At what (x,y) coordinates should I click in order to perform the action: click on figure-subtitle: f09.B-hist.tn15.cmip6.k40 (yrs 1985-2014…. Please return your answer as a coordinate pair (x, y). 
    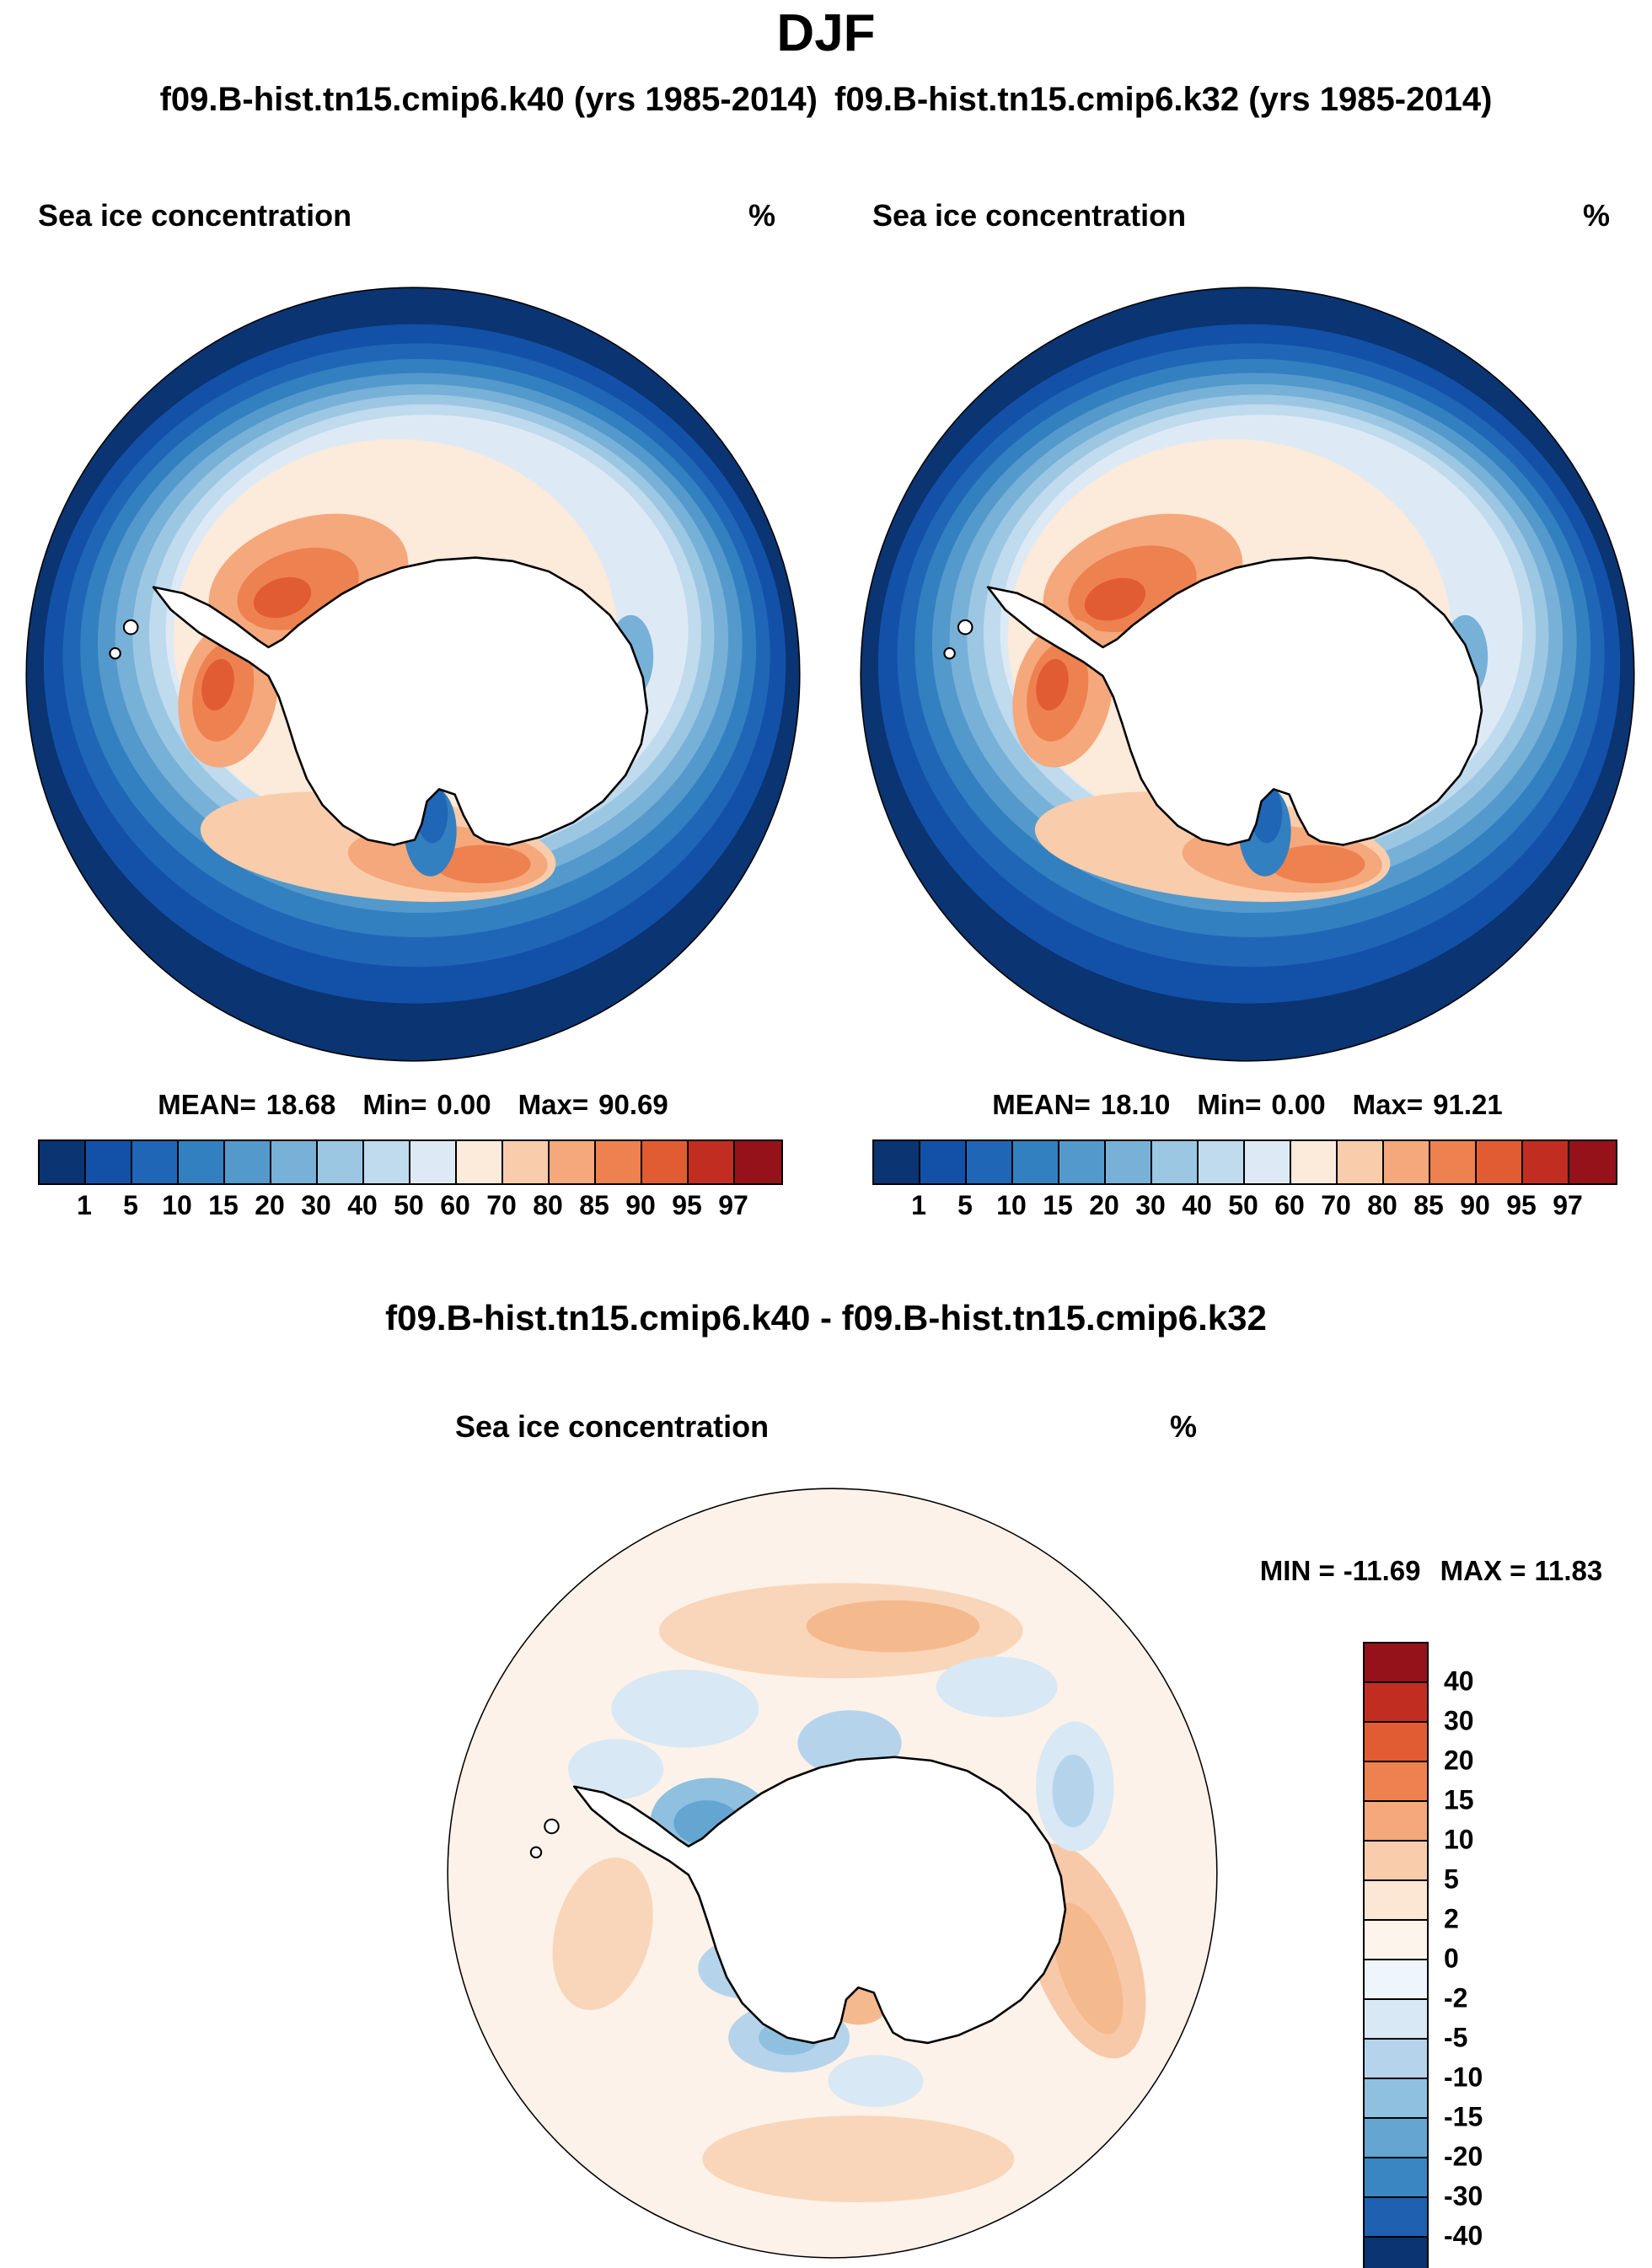
    Looking at the image, I should click on (826, 100).